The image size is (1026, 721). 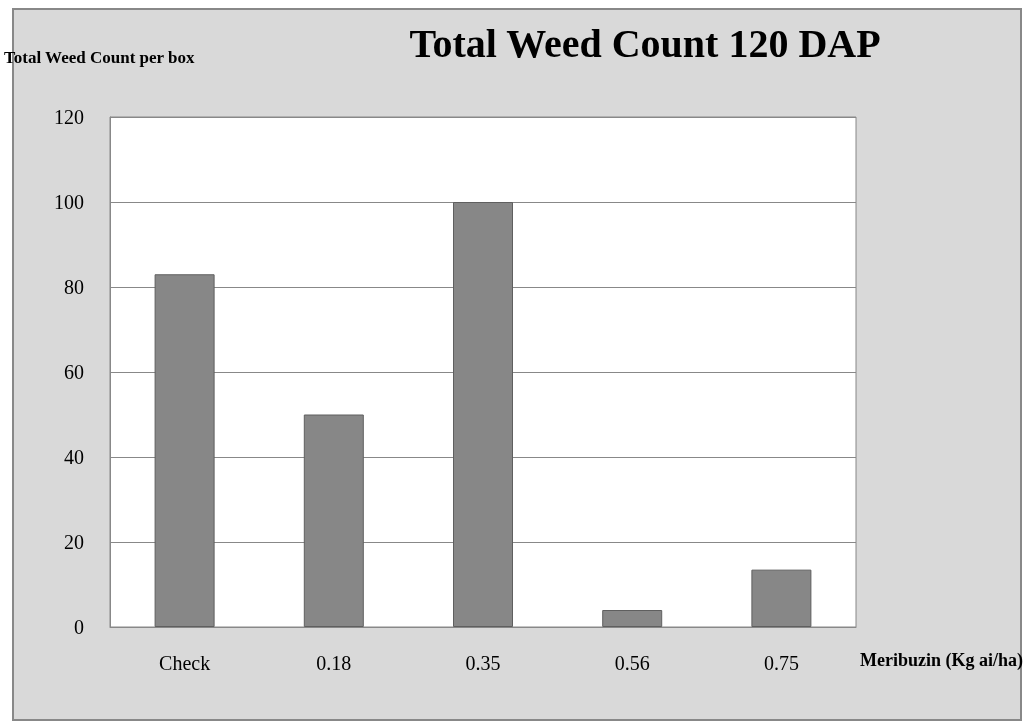 I want to click on y-tick-label: 80, so click(x=74, y=287).